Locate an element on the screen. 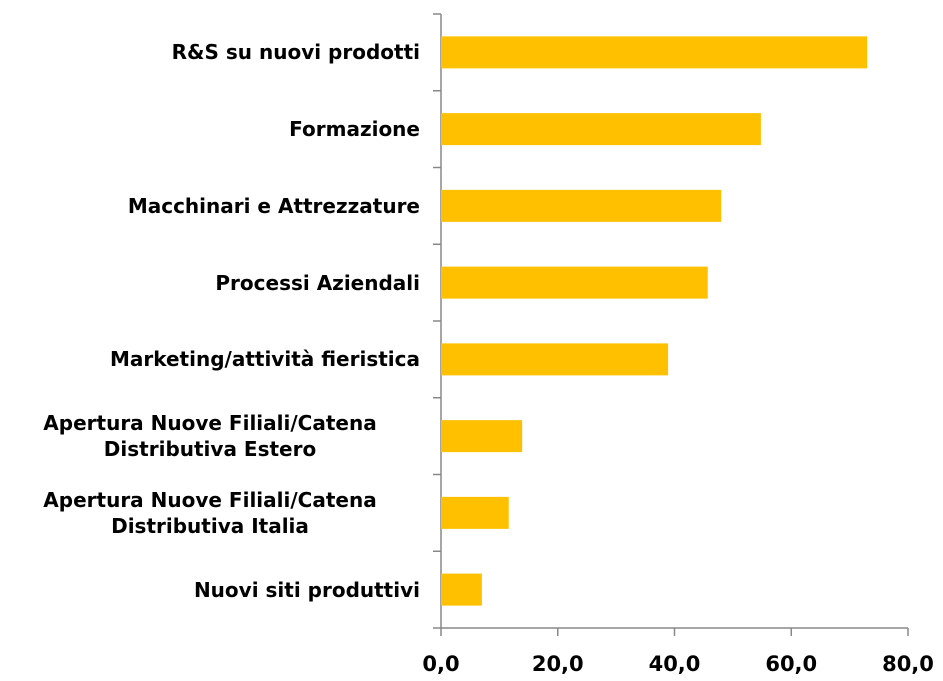  x-tick-label: 20,0 is located at coordinates (558, 664).